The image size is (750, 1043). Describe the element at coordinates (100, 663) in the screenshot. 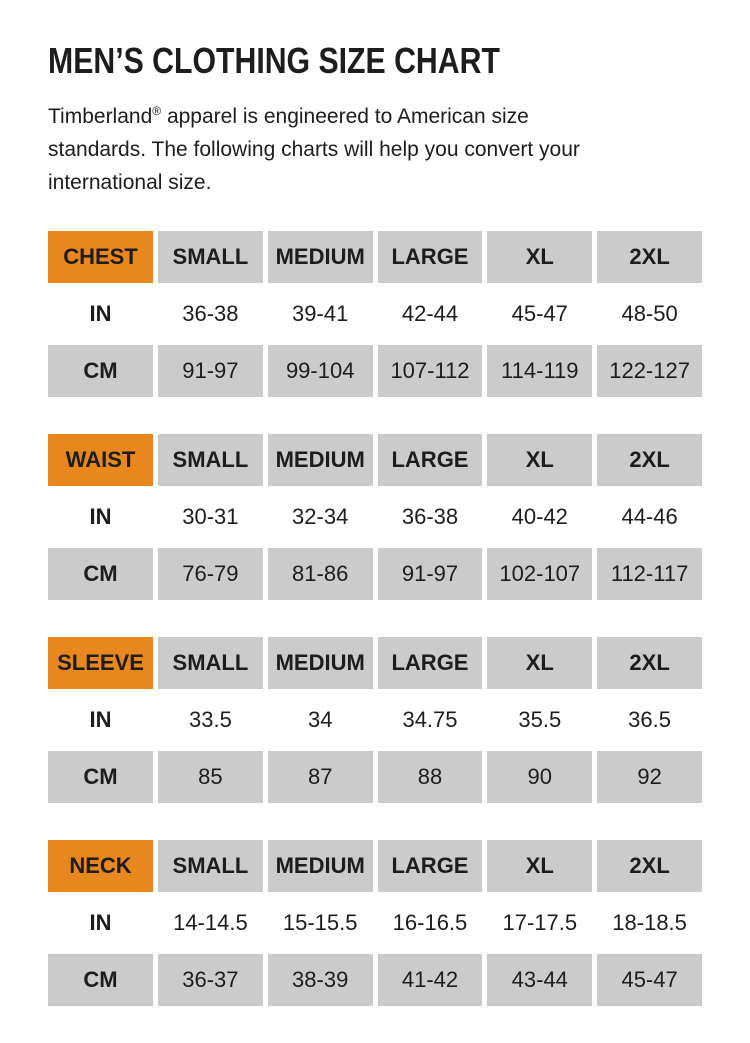

I see `table-label-cell: SLEEVE` at that location.